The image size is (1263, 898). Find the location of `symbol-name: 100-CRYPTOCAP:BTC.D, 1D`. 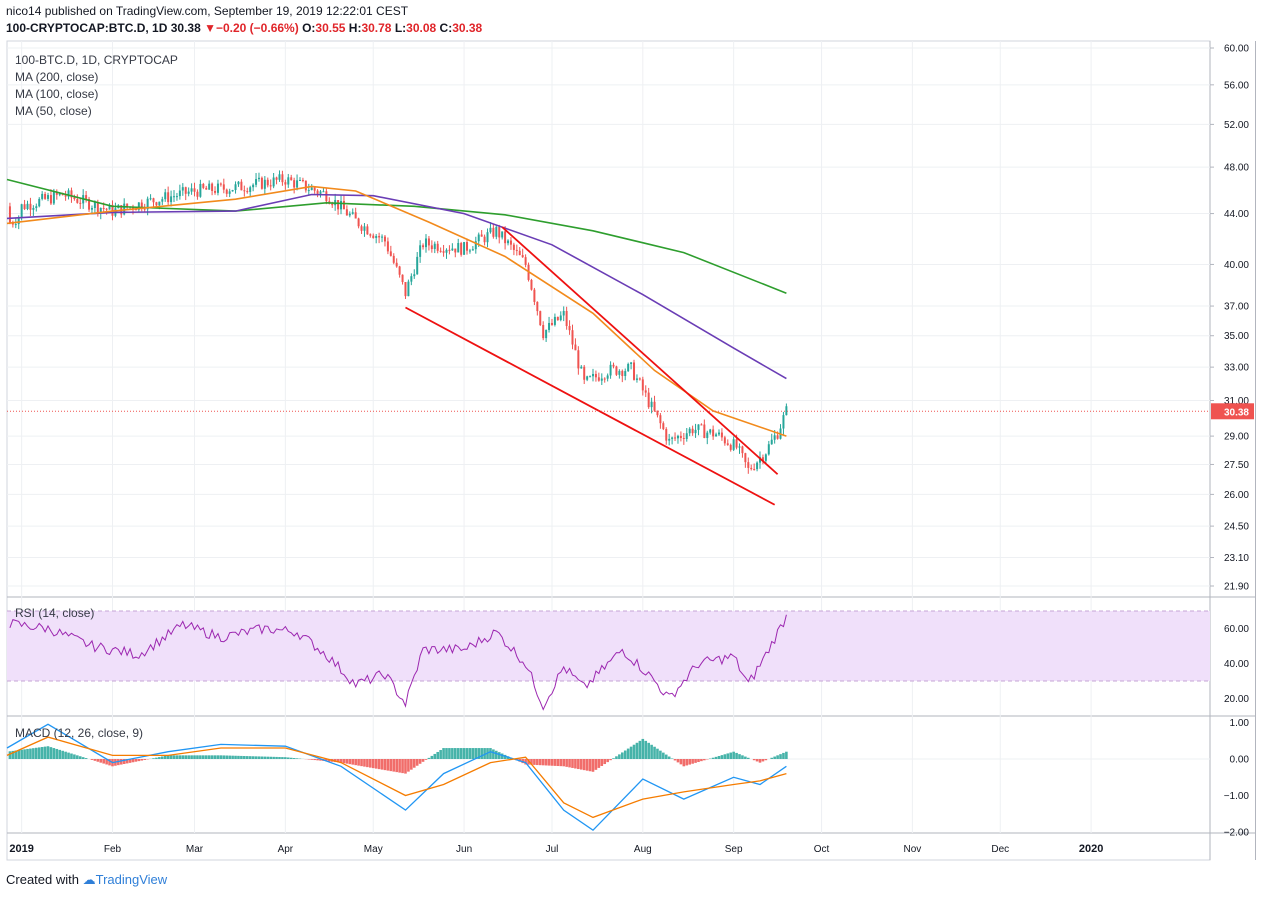

symbol-name: 100-CRYPTOCAP:BTC.D, 1D is located at coordinates (87, 28).